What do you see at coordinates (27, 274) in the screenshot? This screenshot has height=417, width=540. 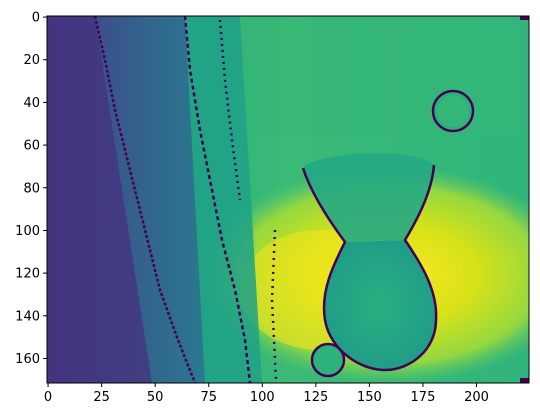 I see `y-tick-label: 120` at bounding box center [27, 274].